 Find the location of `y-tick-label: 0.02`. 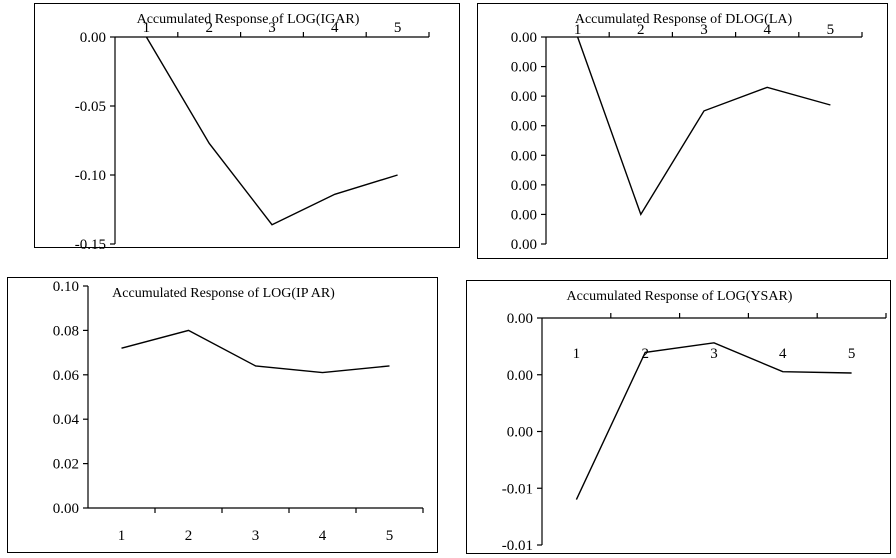

y-tick-label: 0.02 is located at coordinates (66, 465).